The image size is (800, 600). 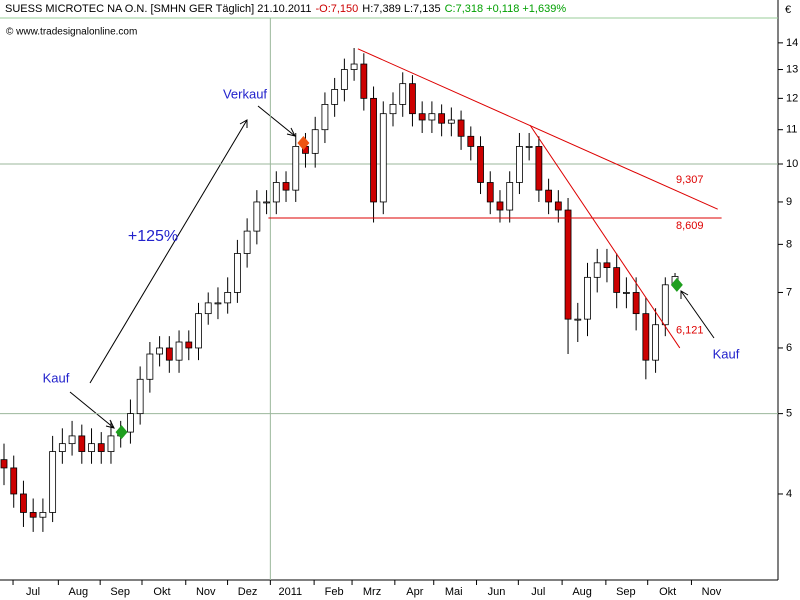 What do you see at coordinates (497, 592) in the screenshot?
I see `x-tick-label: Jun` at bounding box center [497, 592].